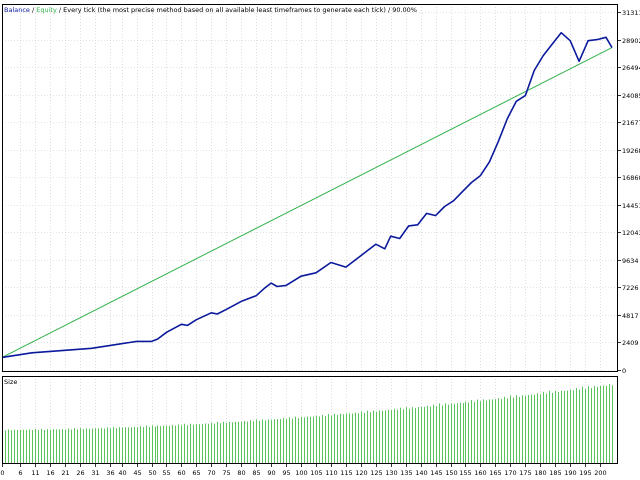 This screenshot has height=480, width=640. Describe the element at coordinates (226, 473) in the screenshot. I see `x-tick-label: 75` at that location.